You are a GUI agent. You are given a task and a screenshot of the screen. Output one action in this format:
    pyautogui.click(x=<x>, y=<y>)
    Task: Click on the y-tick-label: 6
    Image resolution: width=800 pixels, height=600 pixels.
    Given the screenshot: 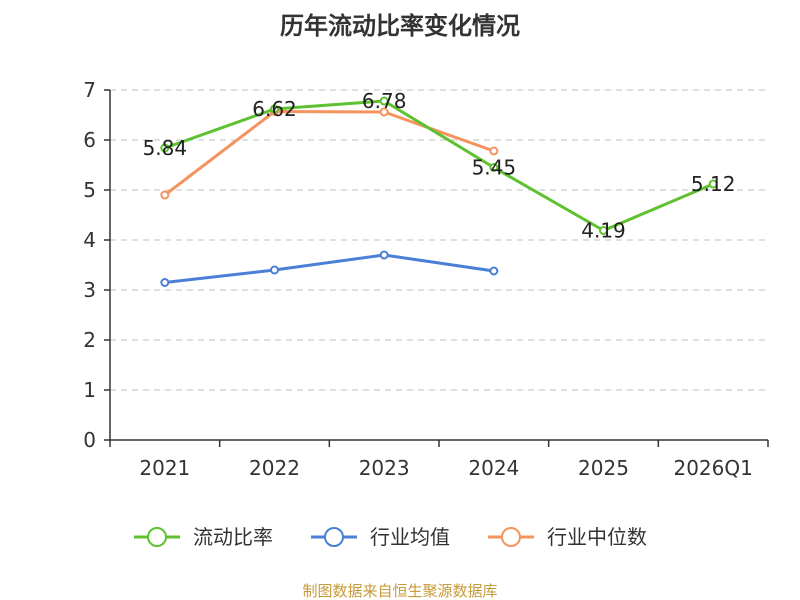 What is the action you would take?
    pyautogui.click(x=89, y=140)
    